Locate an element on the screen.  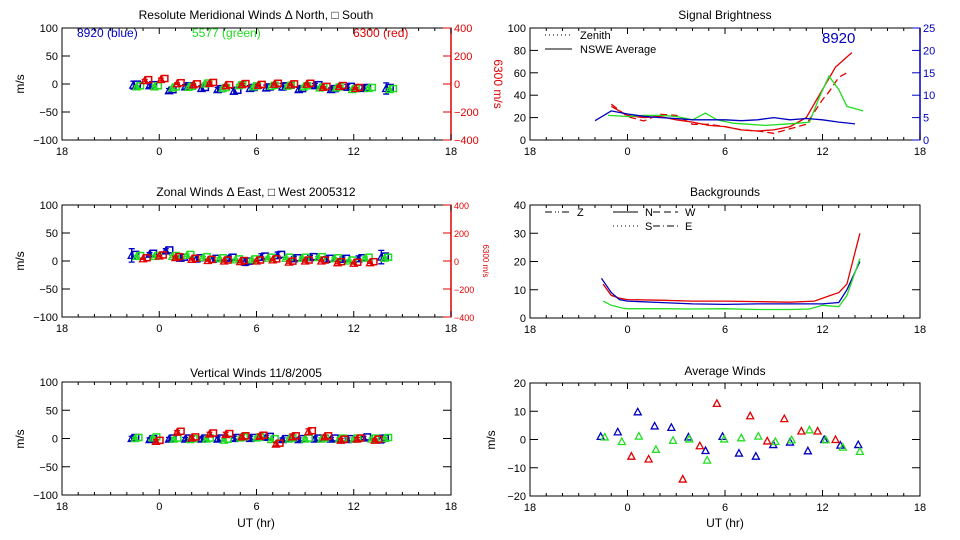
x-axis-label: UT (hr) is located at coordinates (725, 523).